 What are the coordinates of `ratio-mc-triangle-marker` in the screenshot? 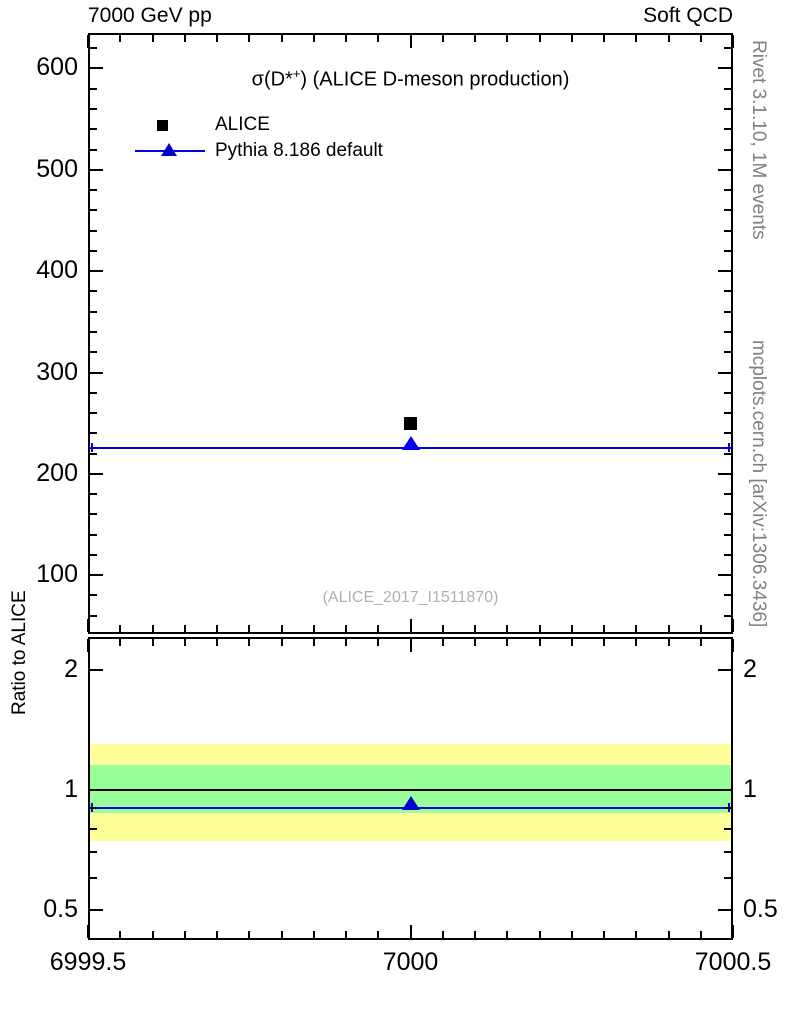 It's located at (410, 802).